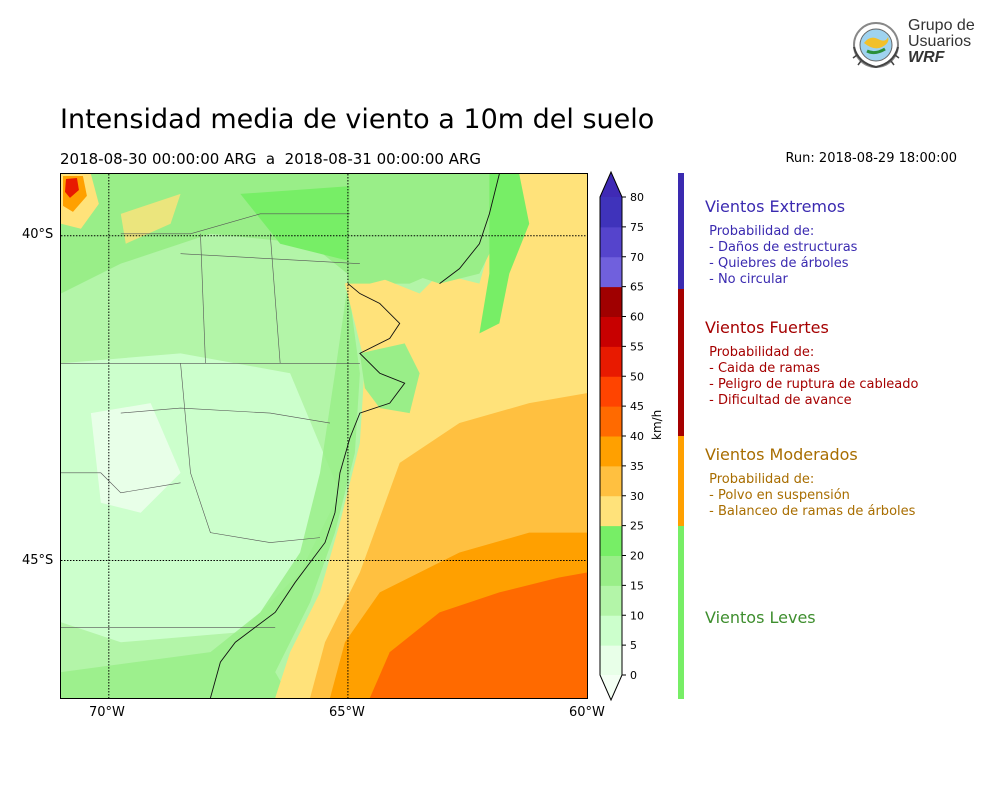 Image resolution: width=1000 pixels, height=800 pixels. I want to click on colorbar-tick-label: 40, so click(637, 436).